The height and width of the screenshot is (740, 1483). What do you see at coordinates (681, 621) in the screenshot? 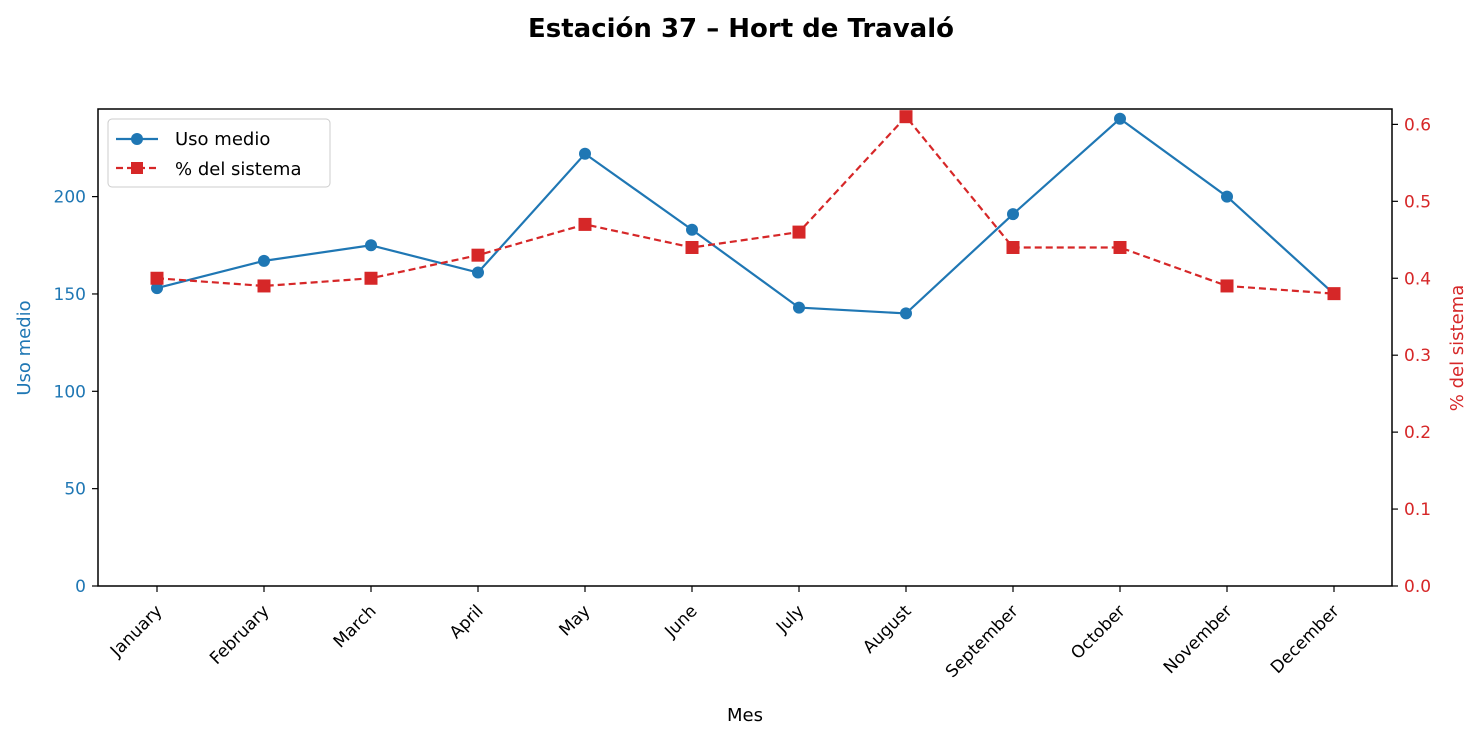
I see `x-tick-label: June` at bounding box center [681, 621].